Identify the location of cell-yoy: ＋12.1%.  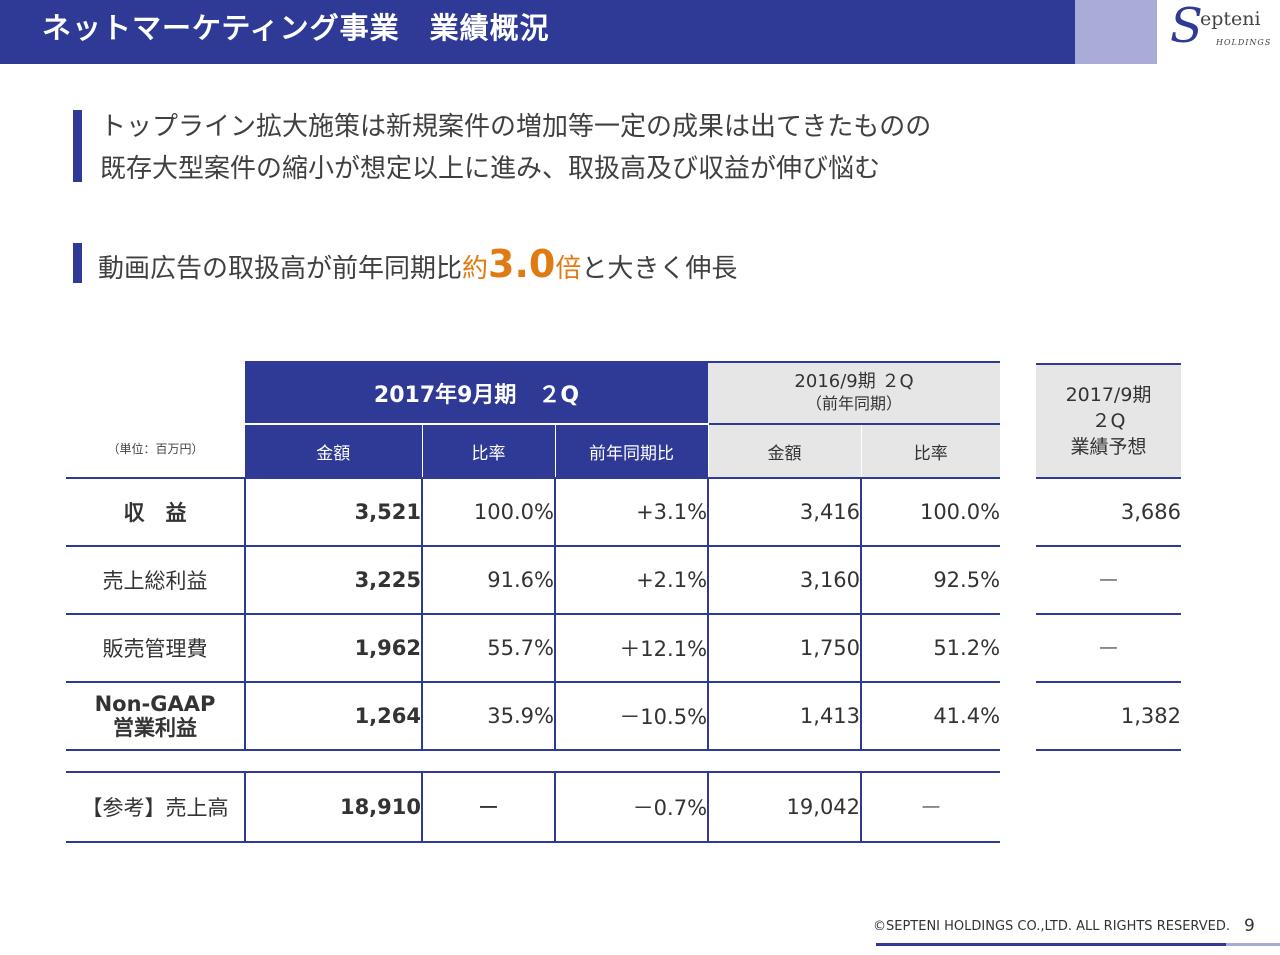
(632, 648).